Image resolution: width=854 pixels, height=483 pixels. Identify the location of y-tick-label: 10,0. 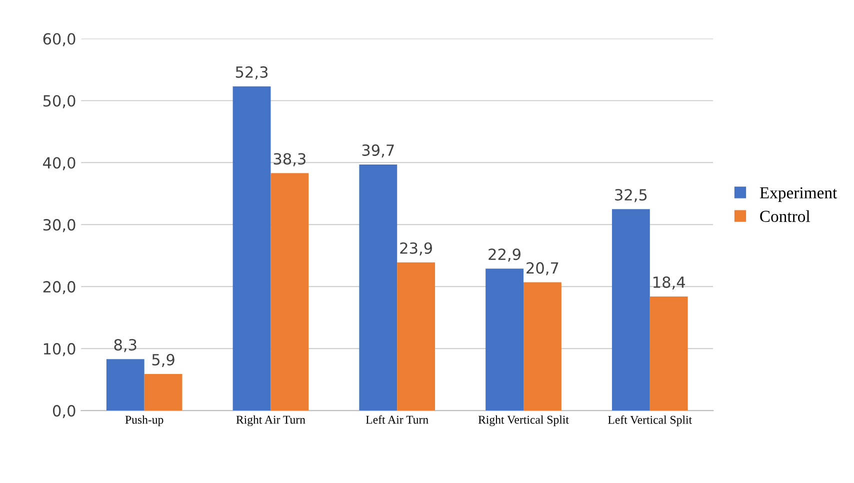
(60, 349).